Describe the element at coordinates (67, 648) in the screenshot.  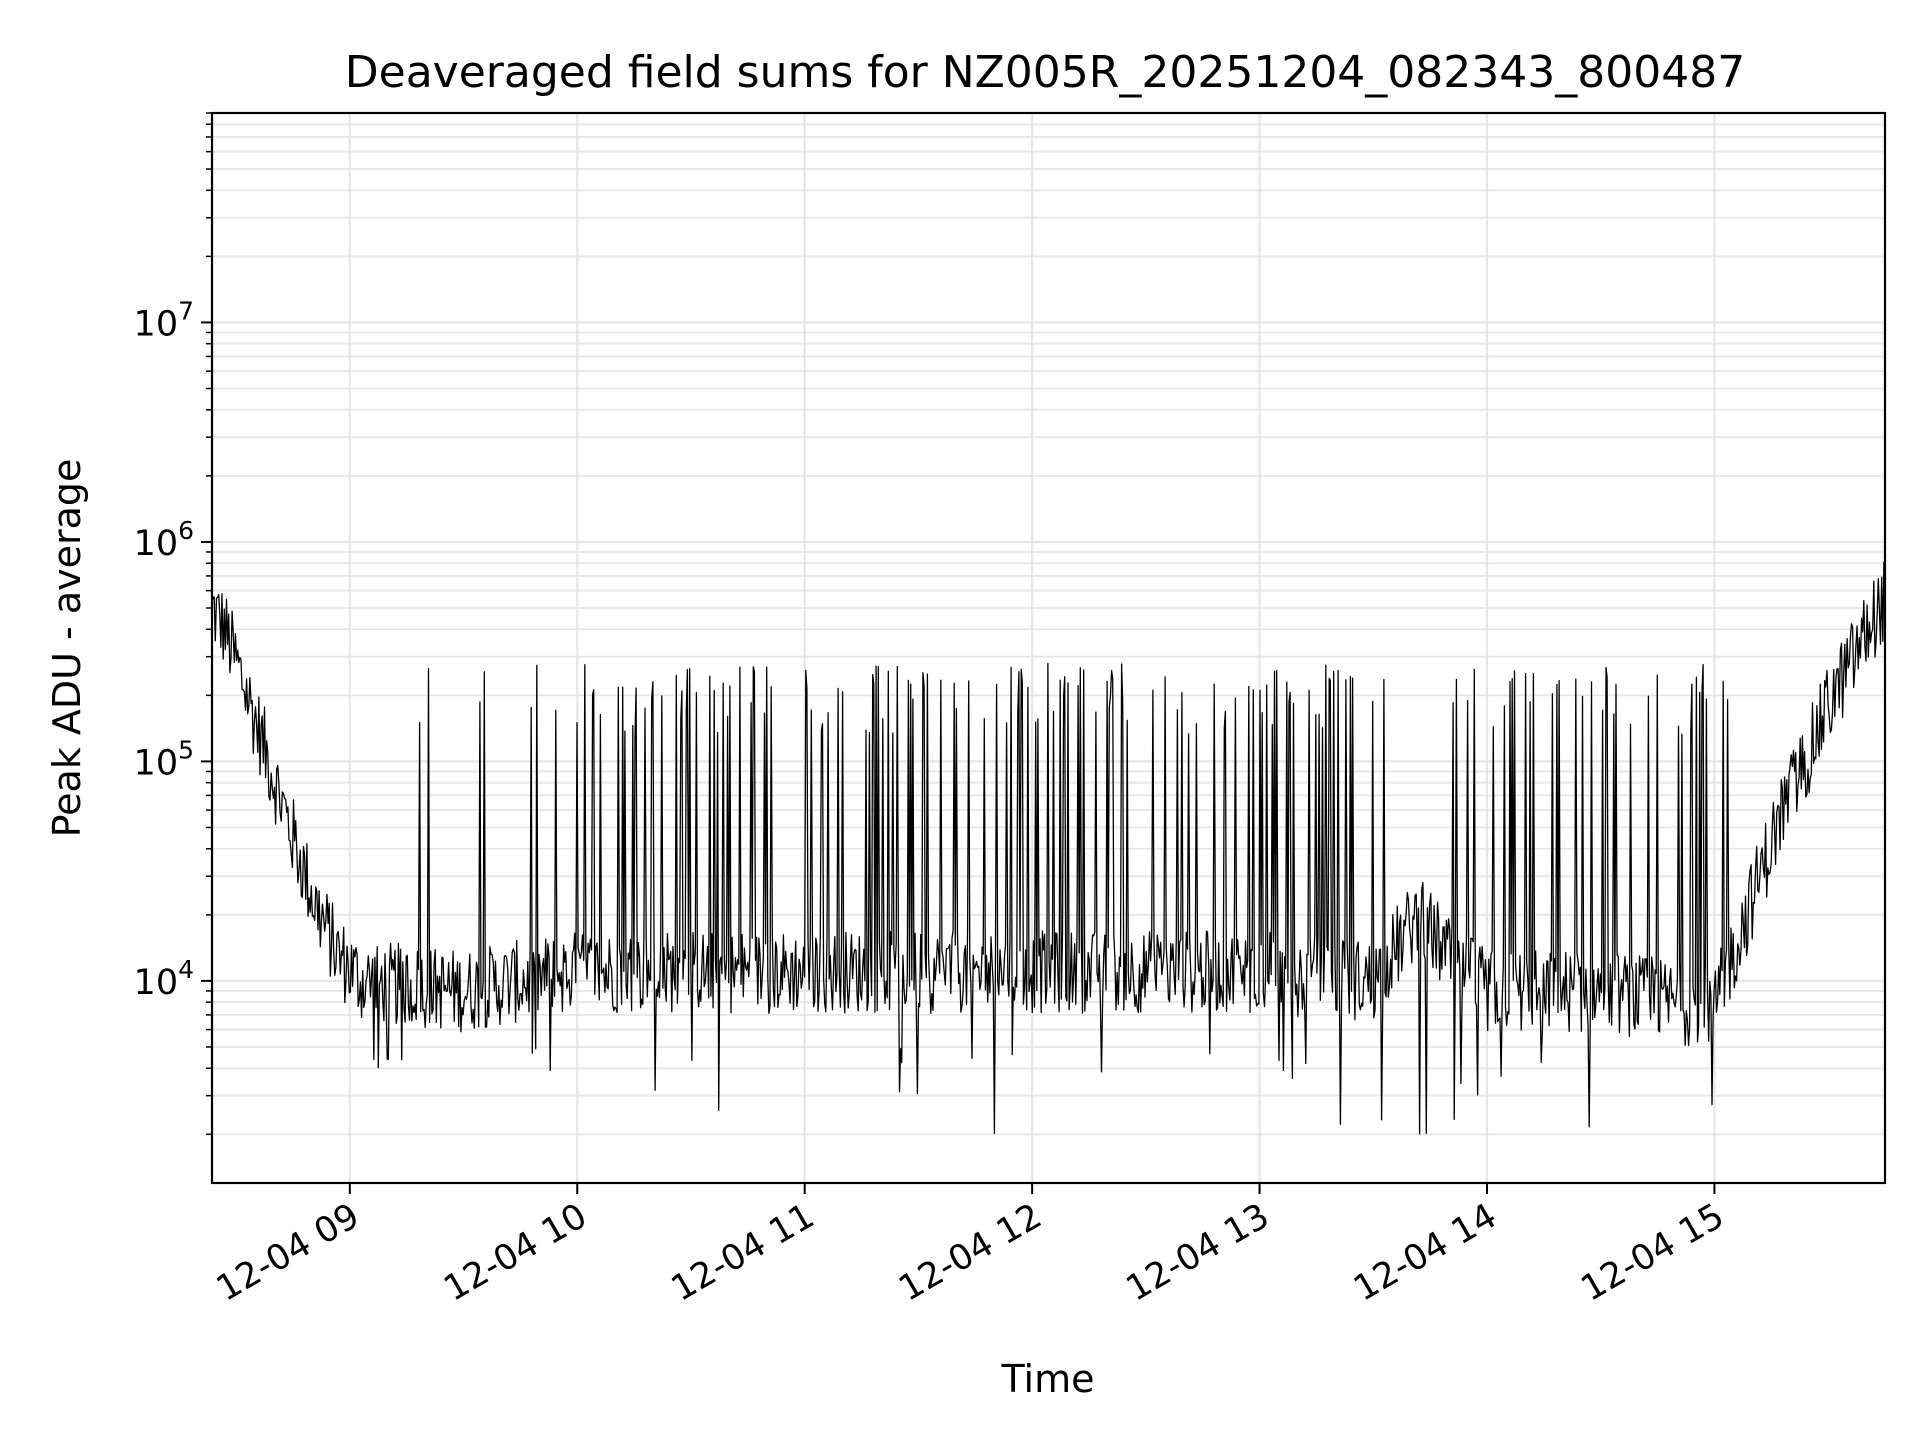
I see `y-axis-label: Peak ADU - average` at that location.